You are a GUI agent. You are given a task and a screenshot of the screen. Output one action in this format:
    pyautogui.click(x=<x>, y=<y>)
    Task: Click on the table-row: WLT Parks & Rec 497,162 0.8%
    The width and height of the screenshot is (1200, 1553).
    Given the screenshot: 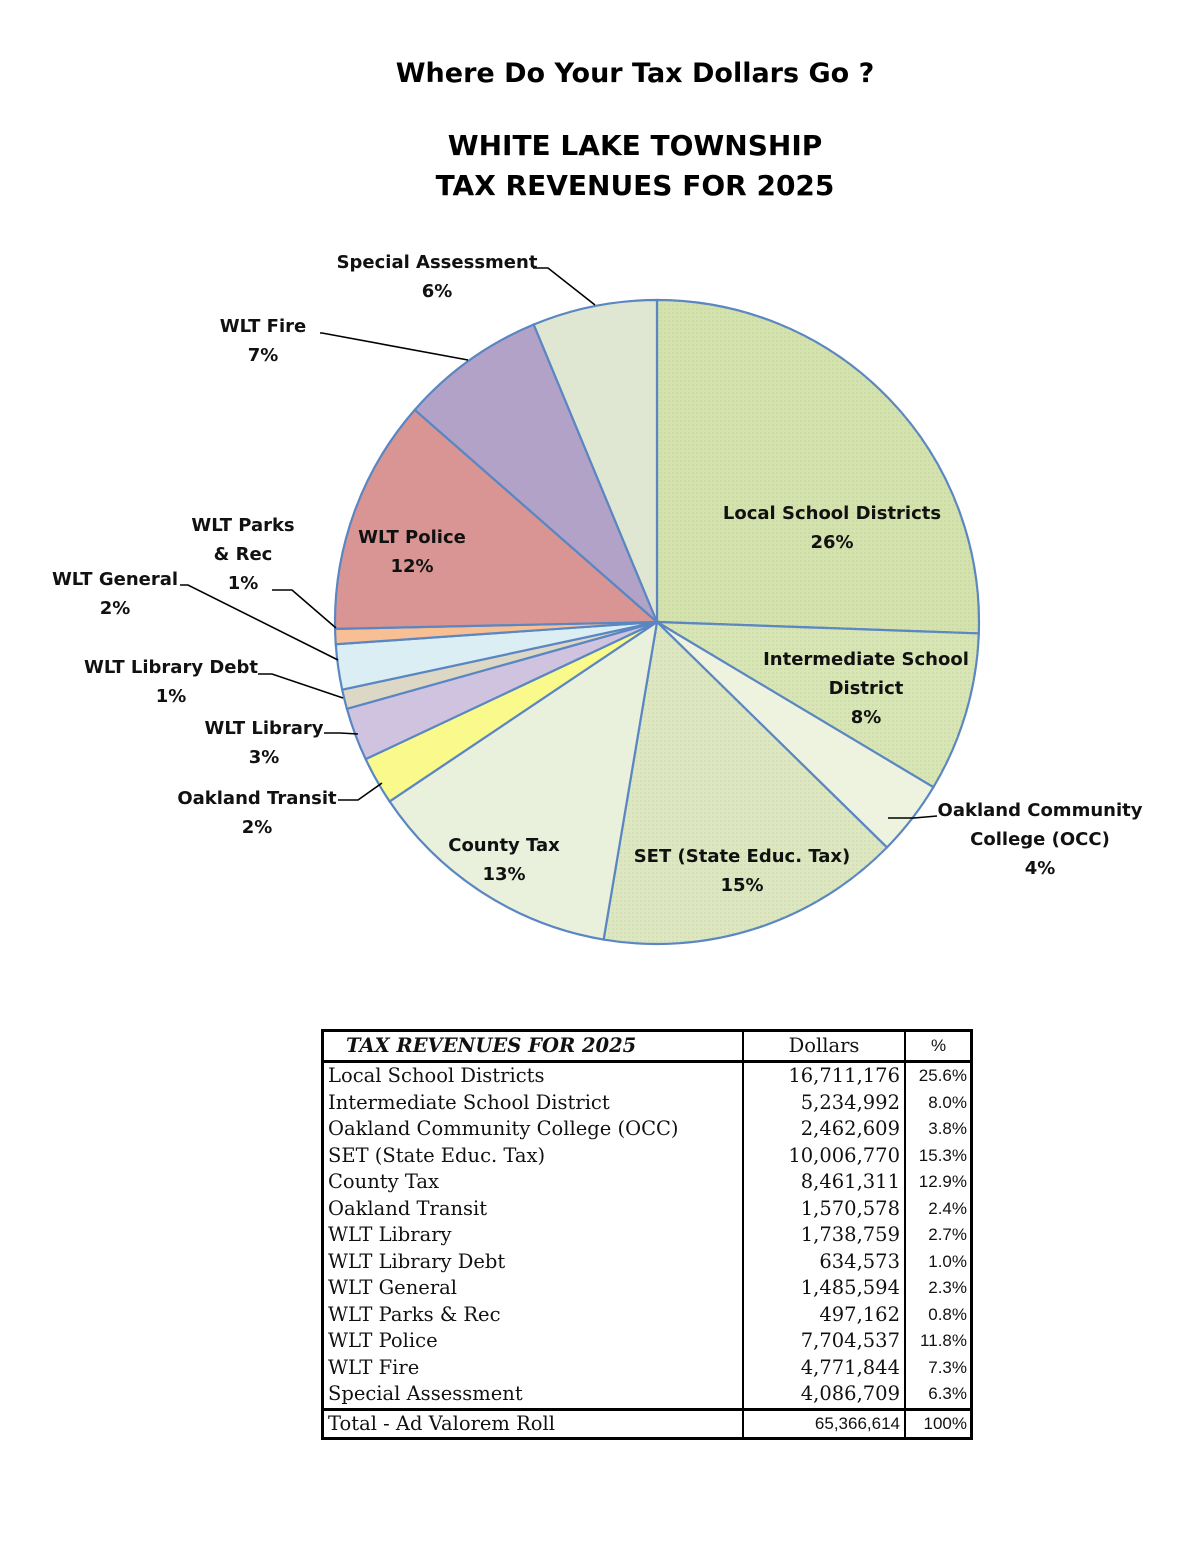 What is the action you would take?
    pyautogui.click(x=647, y=1314)
    